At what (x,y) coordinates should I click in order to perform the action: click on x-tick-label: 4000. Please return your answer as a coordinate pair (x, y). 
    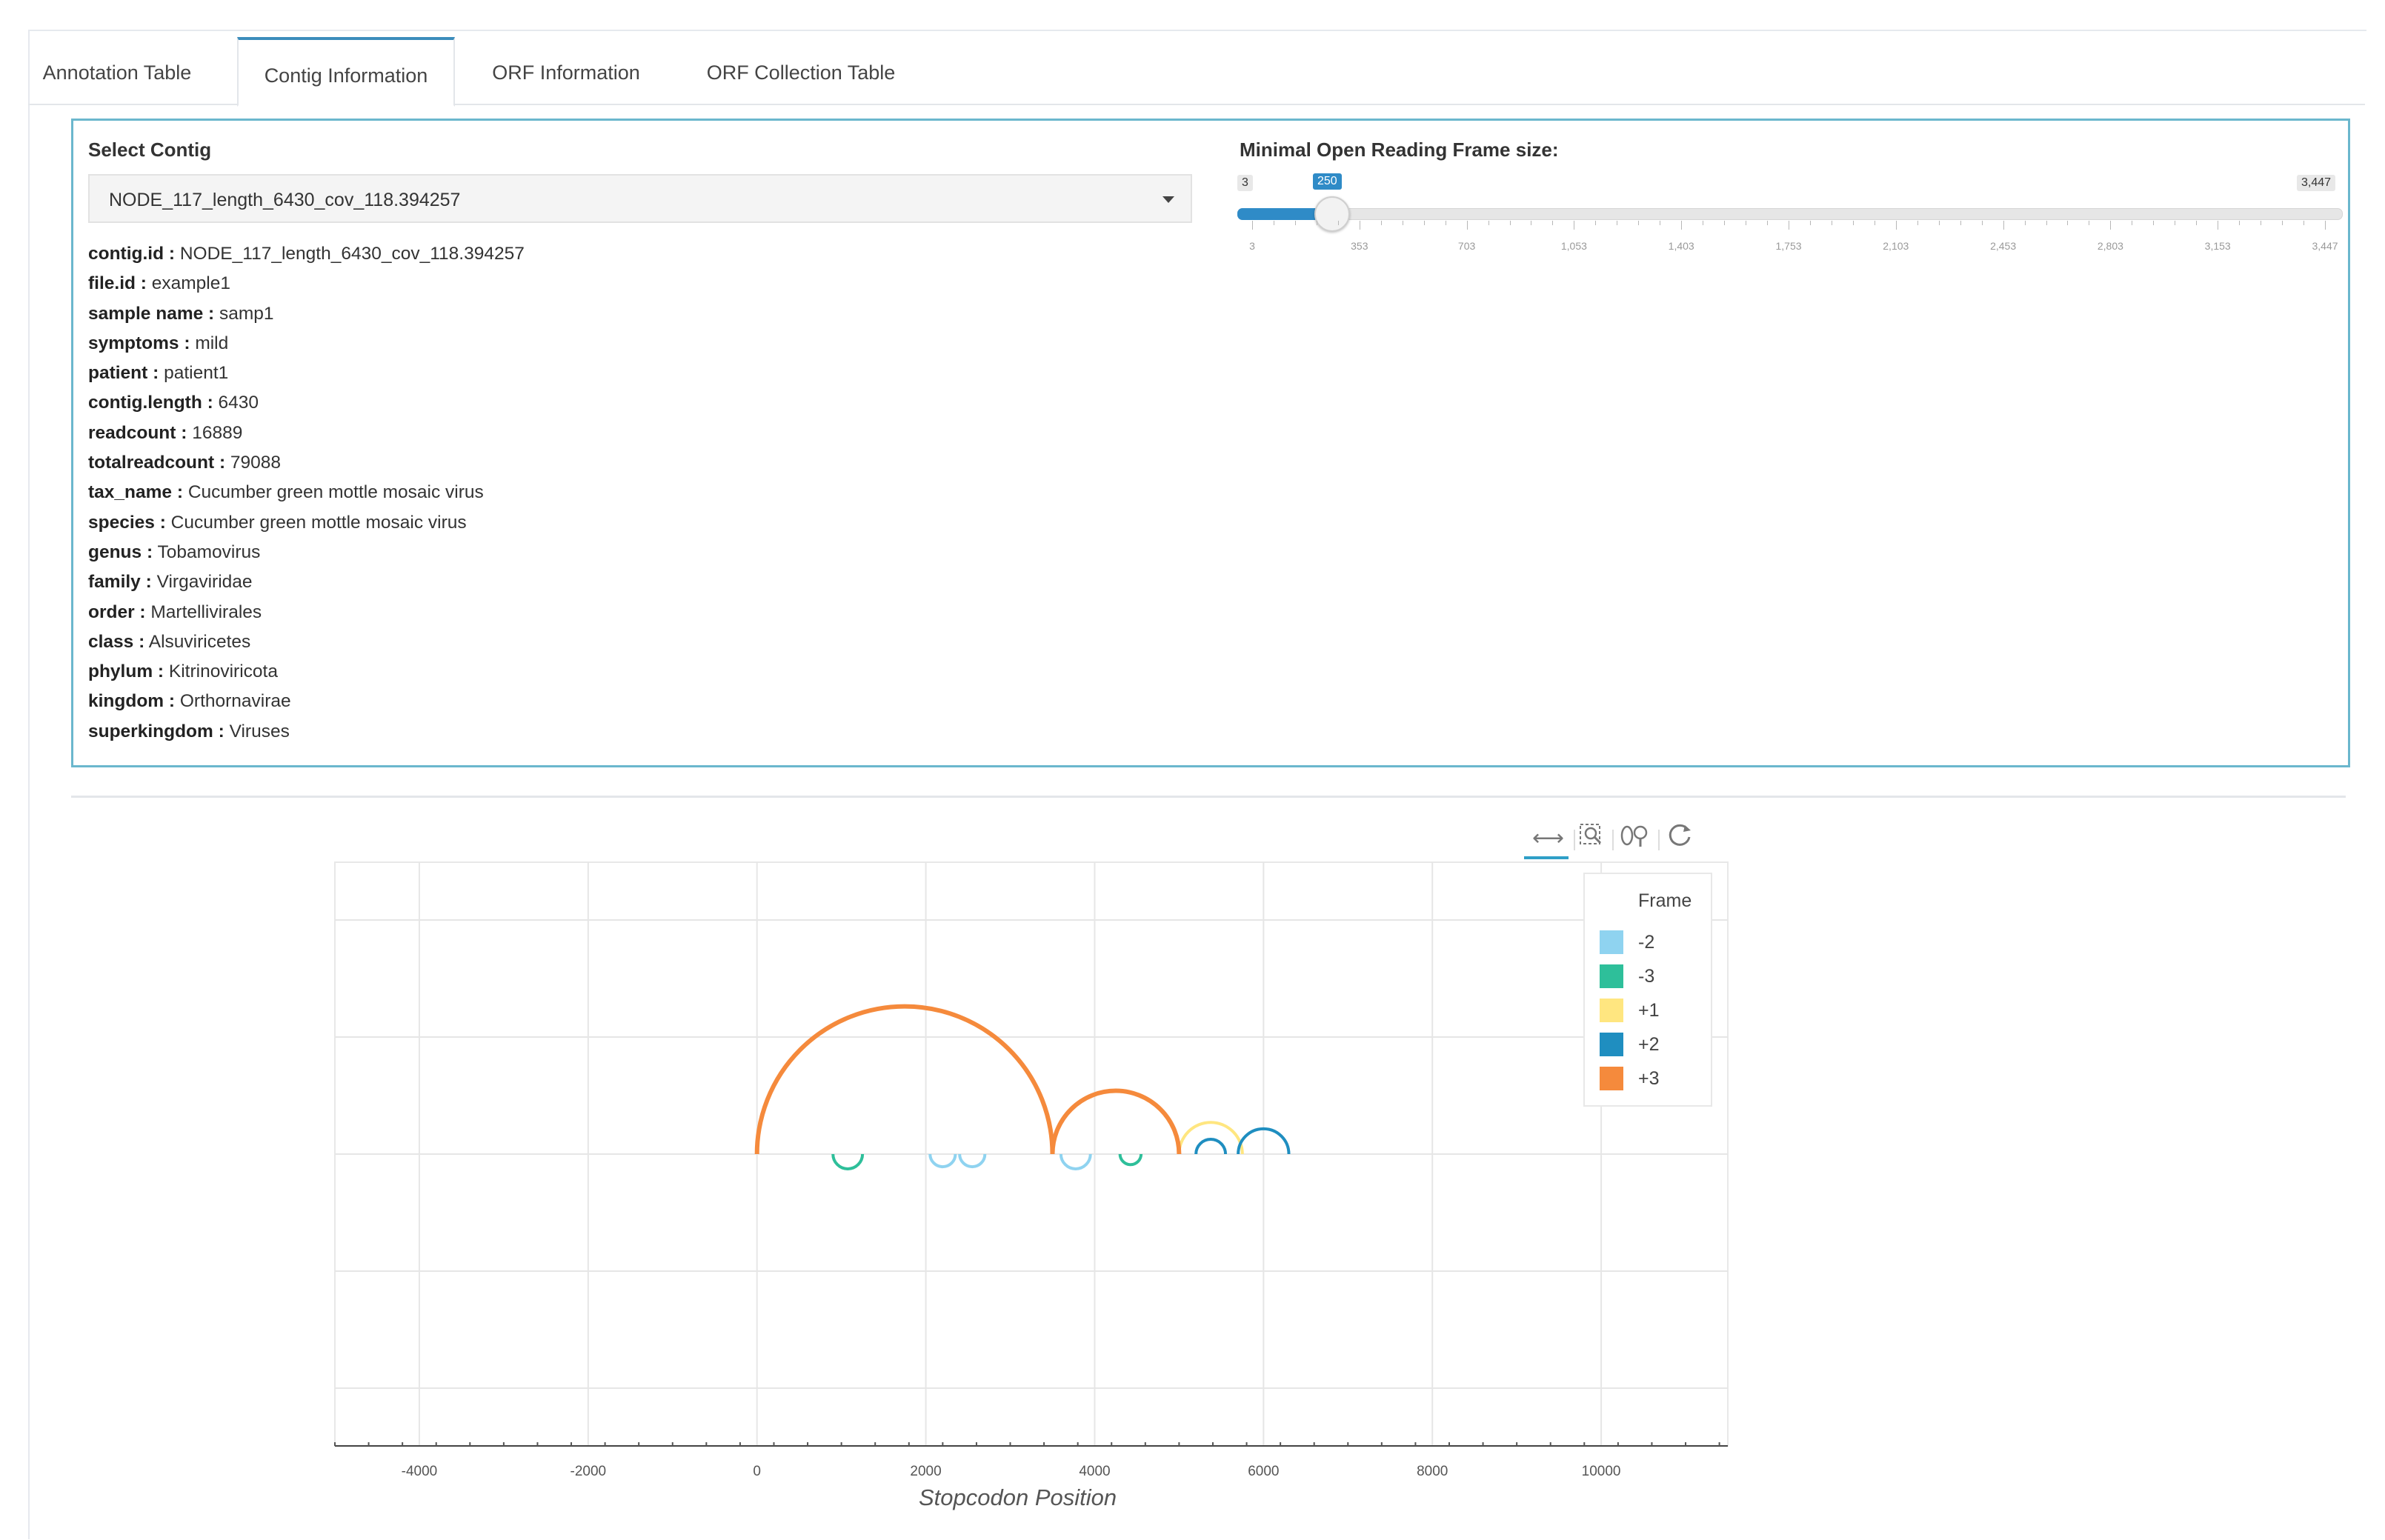
    Looking at the image, I should click on (1094, 1471).